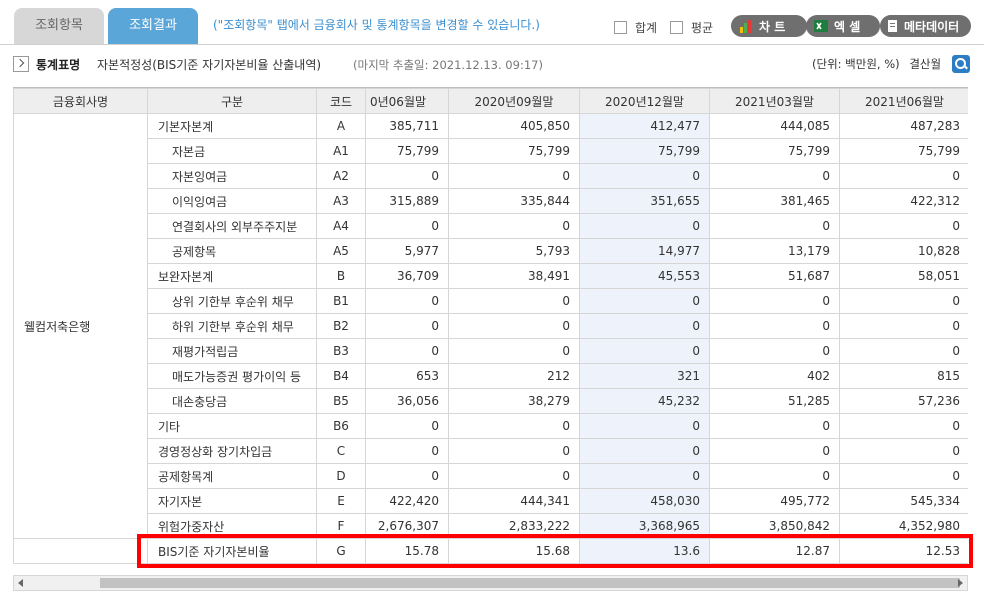 Image resolution: width=984 pixels, height=600 pixels. What do you see at coordinates (932, 26) in the screenshot?
I see `metadata-button-label: 메타데이터` at bounding box center [932, 26].